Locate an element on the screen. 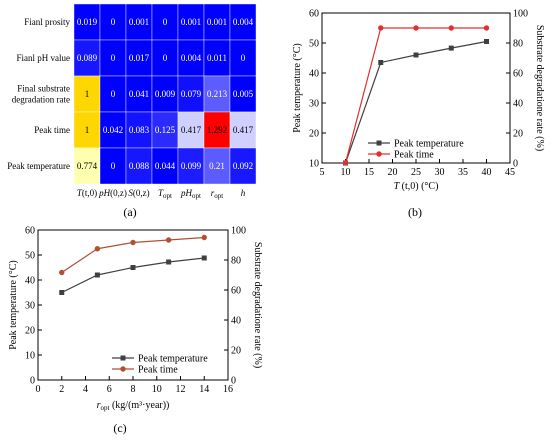 The image size is (550, 442). series-line is located at coordinates (133, 275).